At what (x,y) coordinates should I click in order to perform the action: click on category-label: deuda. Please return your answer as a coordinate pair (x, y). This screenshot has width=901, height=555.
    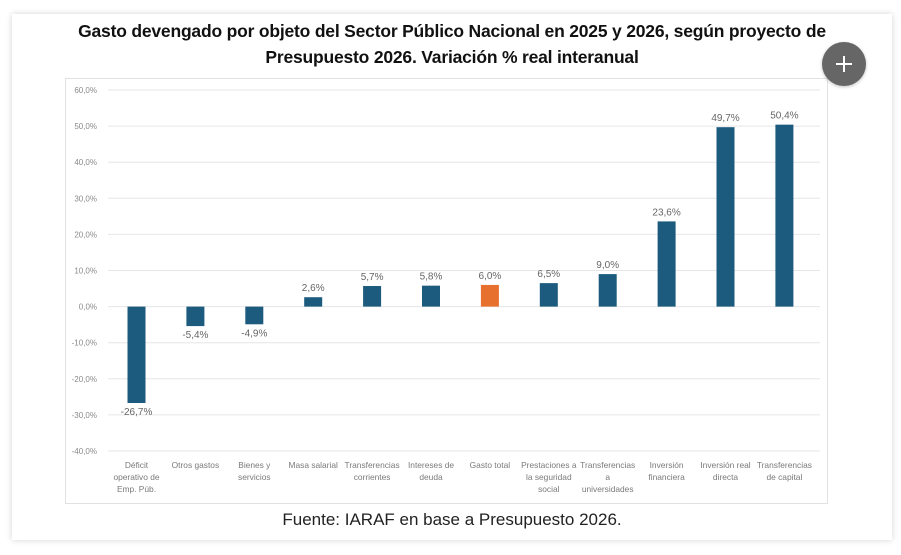
    Looking at the image, I should click on (431, 477).